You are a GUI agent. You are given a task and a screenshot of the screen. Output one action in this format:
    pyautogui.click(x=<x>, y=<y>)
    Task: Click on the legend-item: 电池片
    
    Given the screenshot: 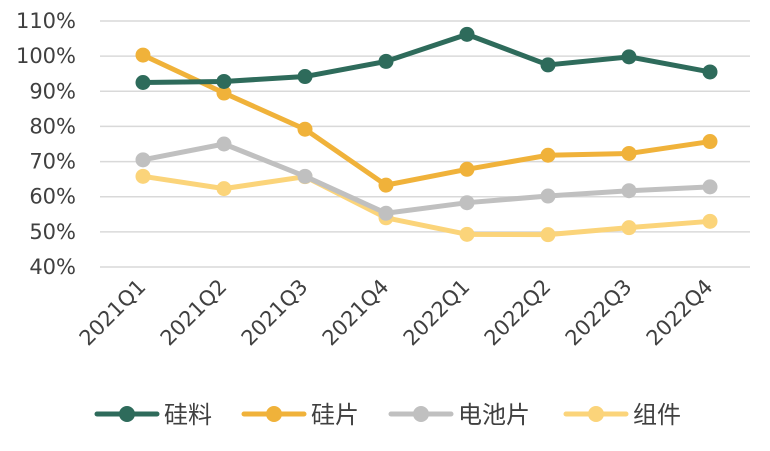 What is the action you would take?
    pyautogui.click(x=459, y=415)
    